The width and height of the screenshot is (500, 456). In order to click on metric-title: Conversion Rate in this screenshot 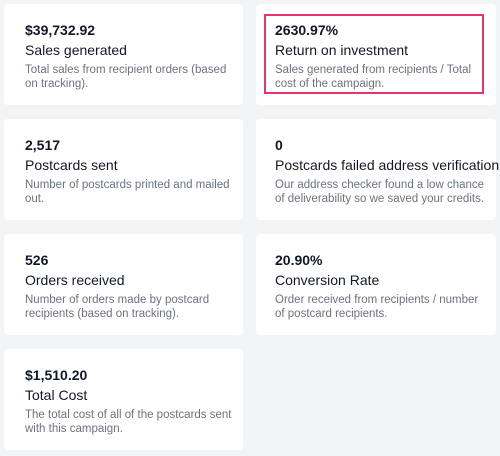, I will do `click(327, 280)`.